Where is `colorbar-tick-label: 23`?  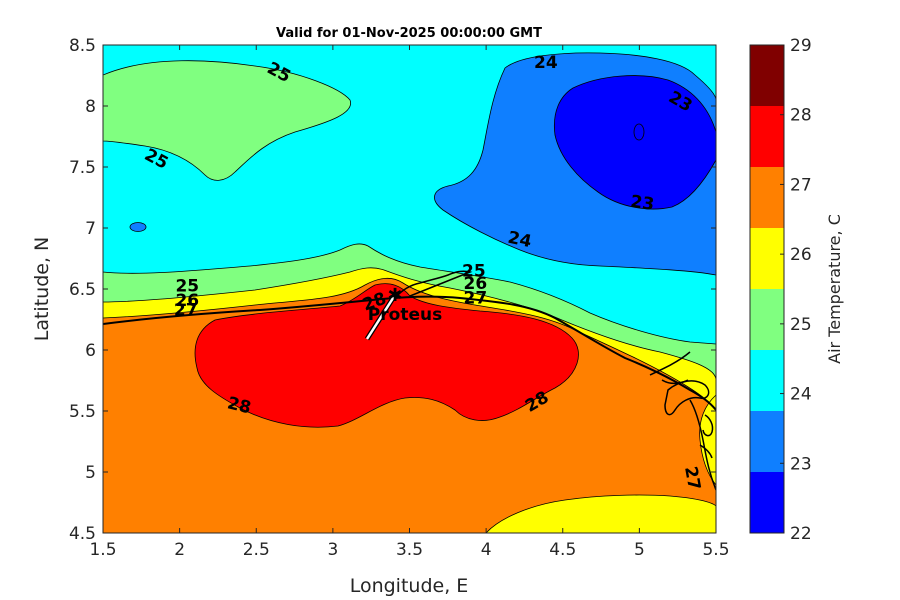 colorbar-tick-label: 23 is located at coordinates (801, 464).